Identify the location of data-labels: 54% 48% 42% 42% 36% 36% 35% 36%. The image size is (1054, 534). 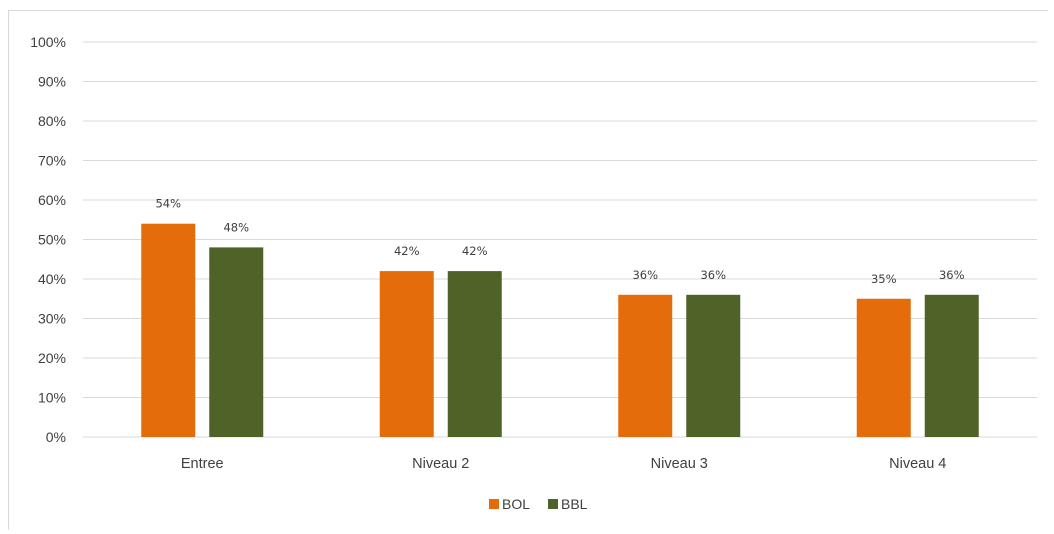
(559, 241).